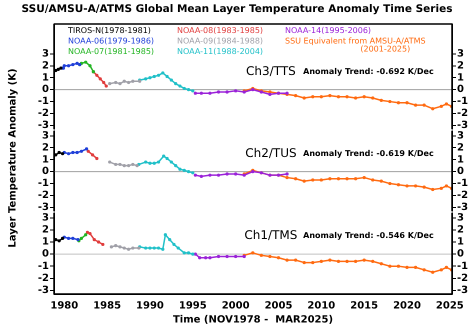 This screenshot has width=474, height=329. I want to click on text: TIROS-N(1978-1981), so click(109, 31).